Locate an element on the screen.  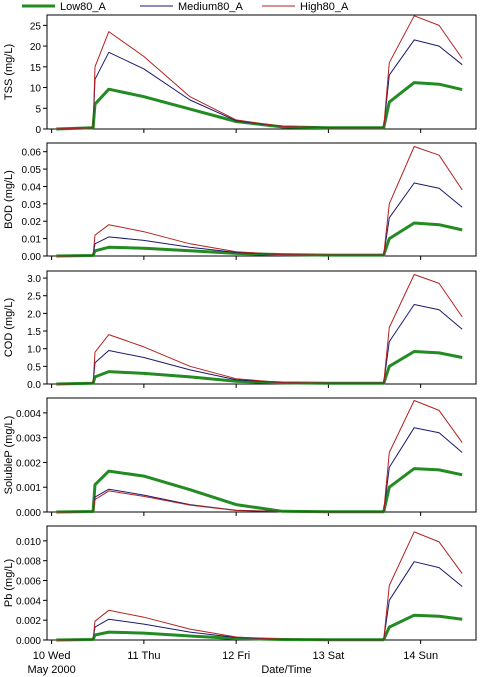
x-tick-label: 10 Wed is located at coordinates (52, 656).